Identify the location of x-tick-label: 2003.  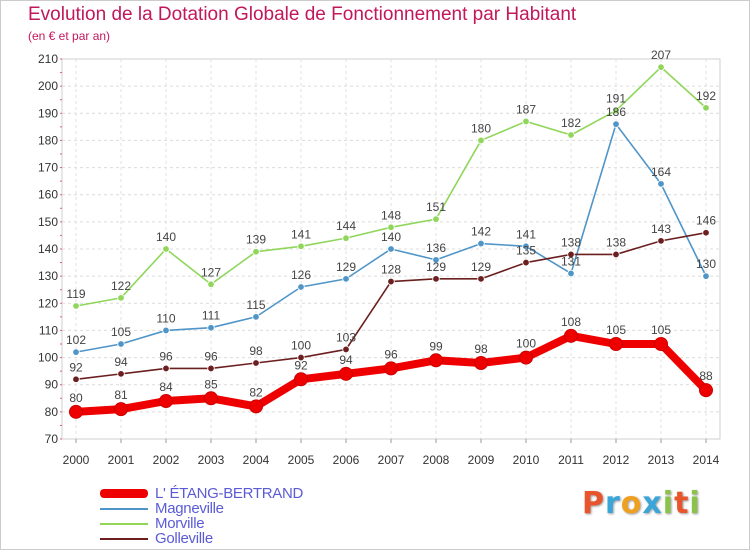
(211, 460).